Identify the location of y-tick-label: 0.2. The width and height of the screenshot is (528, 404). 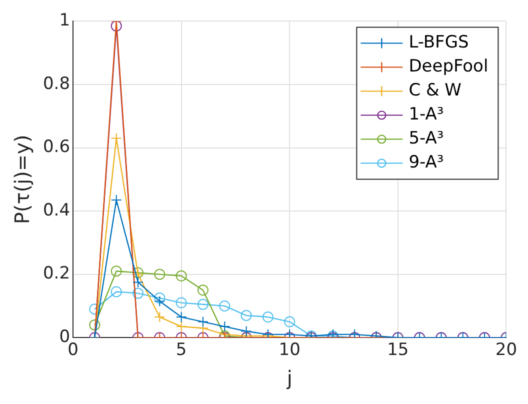
(56, 274).